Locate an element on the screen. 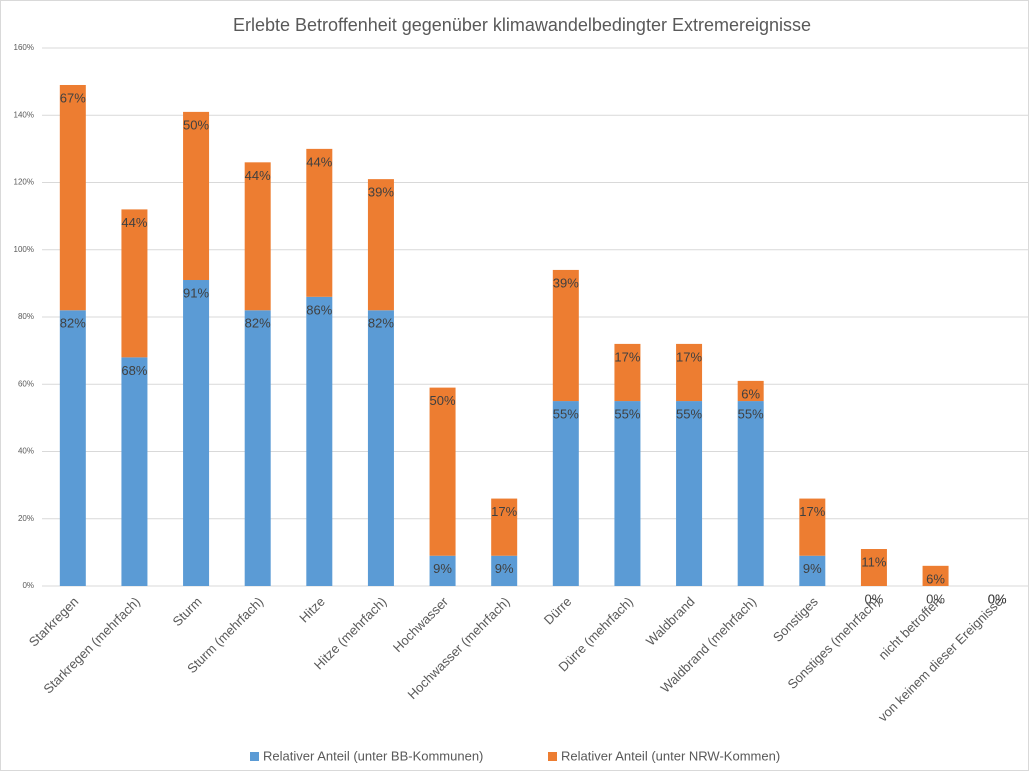 The width and height of the screenshot is (1029, 771). value-label: 11% is located at coordinates (873, 561).